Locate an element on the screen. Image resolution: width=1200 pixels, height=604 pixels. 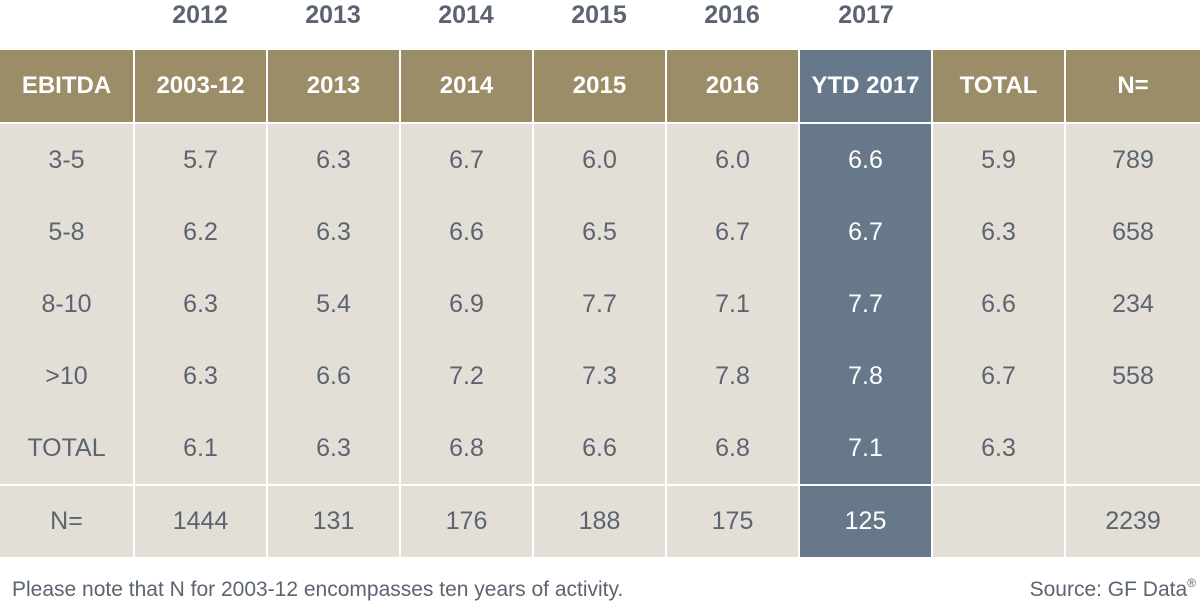
column-header: 2014 is located at coordinates (467, 87).